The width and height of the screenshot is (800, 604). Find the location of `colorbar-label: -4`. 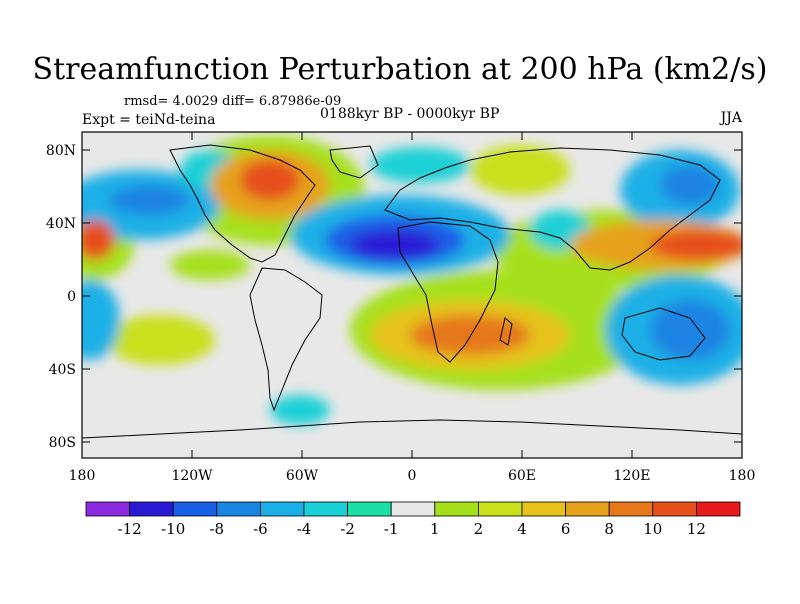

colorbar-label: -4 is located at coordinates (304, 529).